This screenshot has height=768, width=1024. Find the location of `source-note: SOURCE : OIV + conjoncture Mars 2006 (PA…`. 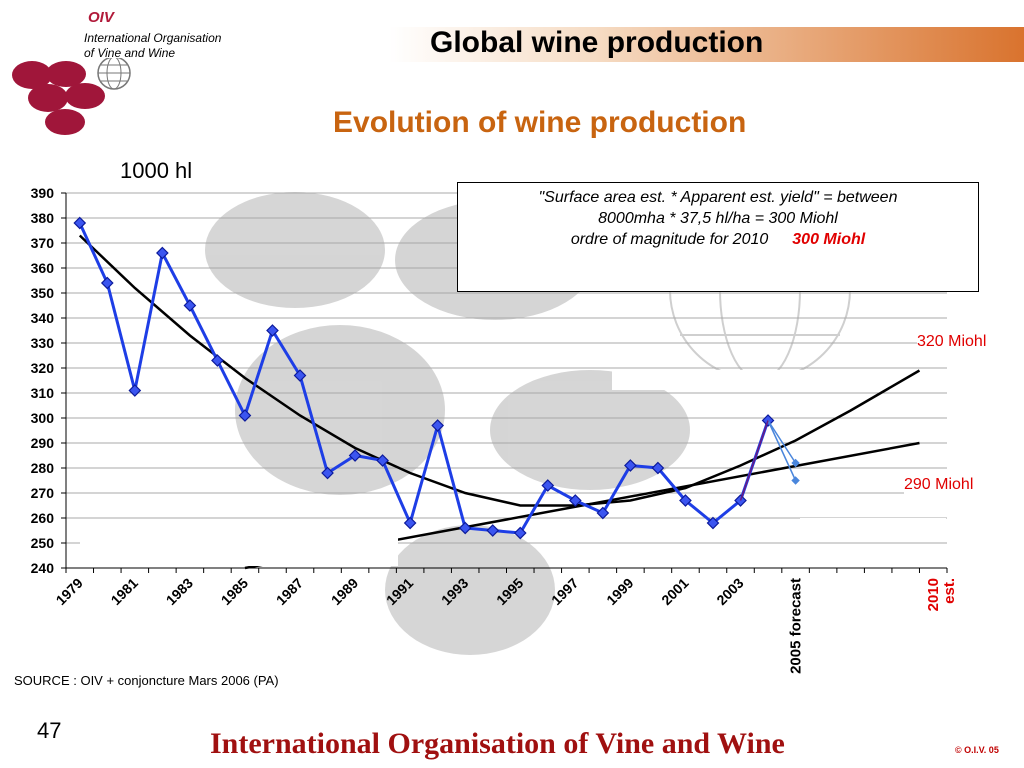

source-note: SOURCE : OIV + conjoncture Mars 2006 (PA… is located at coordinates (146, 680).